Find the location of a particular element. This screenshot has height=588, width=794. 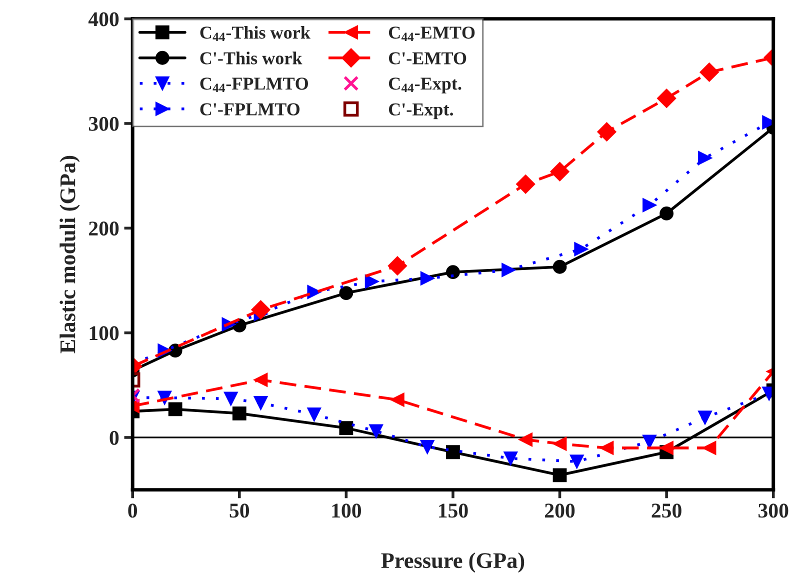

legend-label: C$_{44}$-Expt. is located at coordinates (425, 86).